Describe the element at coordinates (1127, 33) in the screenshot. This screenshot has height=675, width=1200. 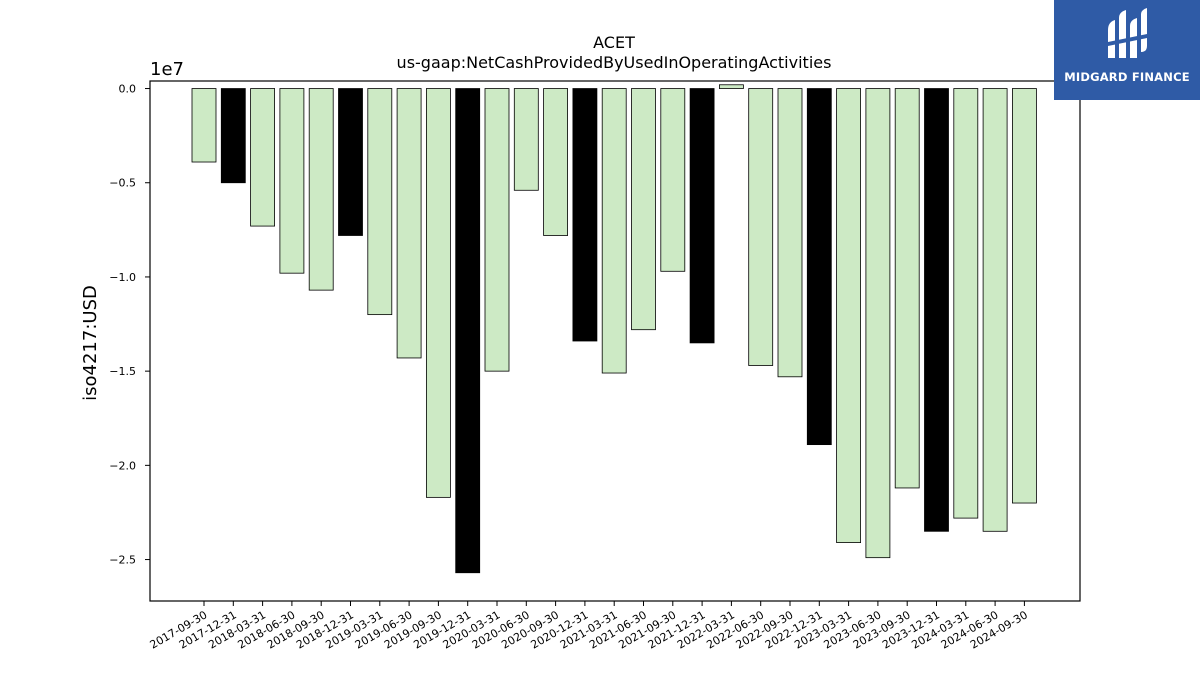
I see `midgard-logo-icon` at that location.